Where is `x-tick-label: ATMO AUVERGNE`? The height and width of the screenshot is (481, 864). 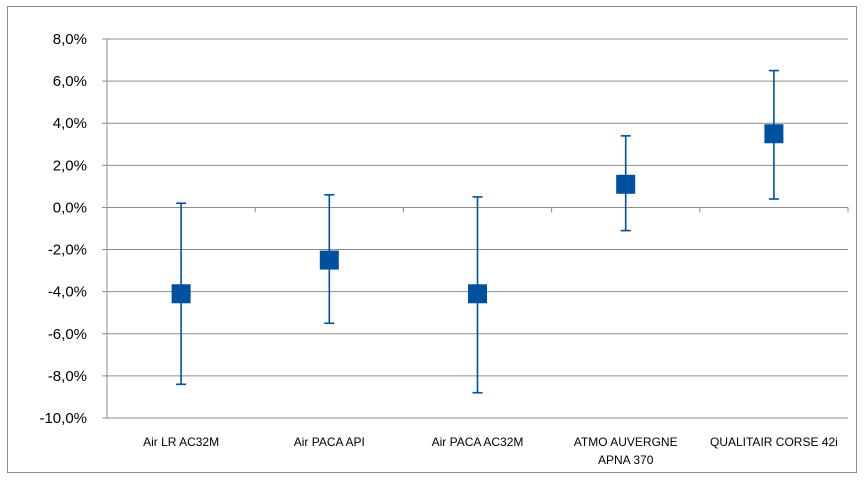 x-tick-label: ATMO AUVERGNE is located at coordinates (626, 442).